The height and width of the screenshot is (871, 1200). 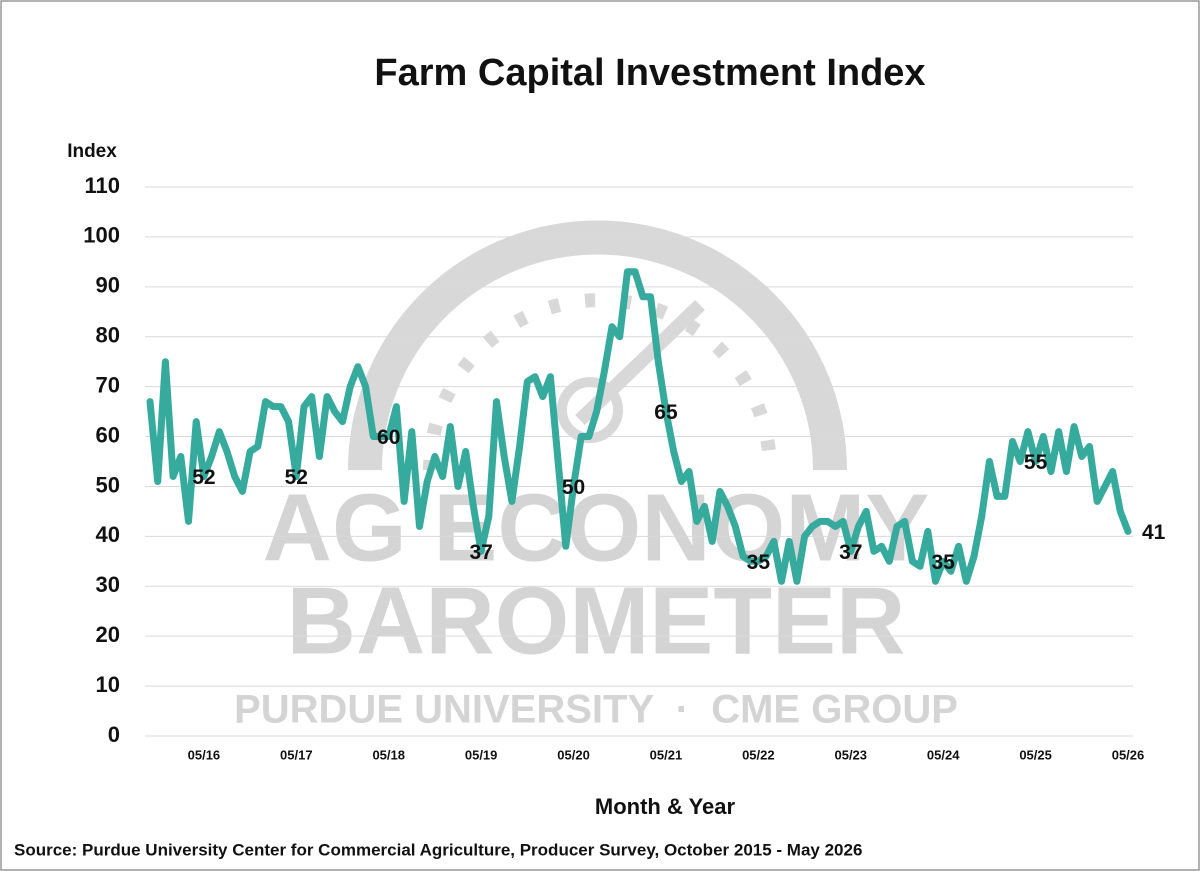 I want to click on data-label: 65, so click(x=666, y=412).